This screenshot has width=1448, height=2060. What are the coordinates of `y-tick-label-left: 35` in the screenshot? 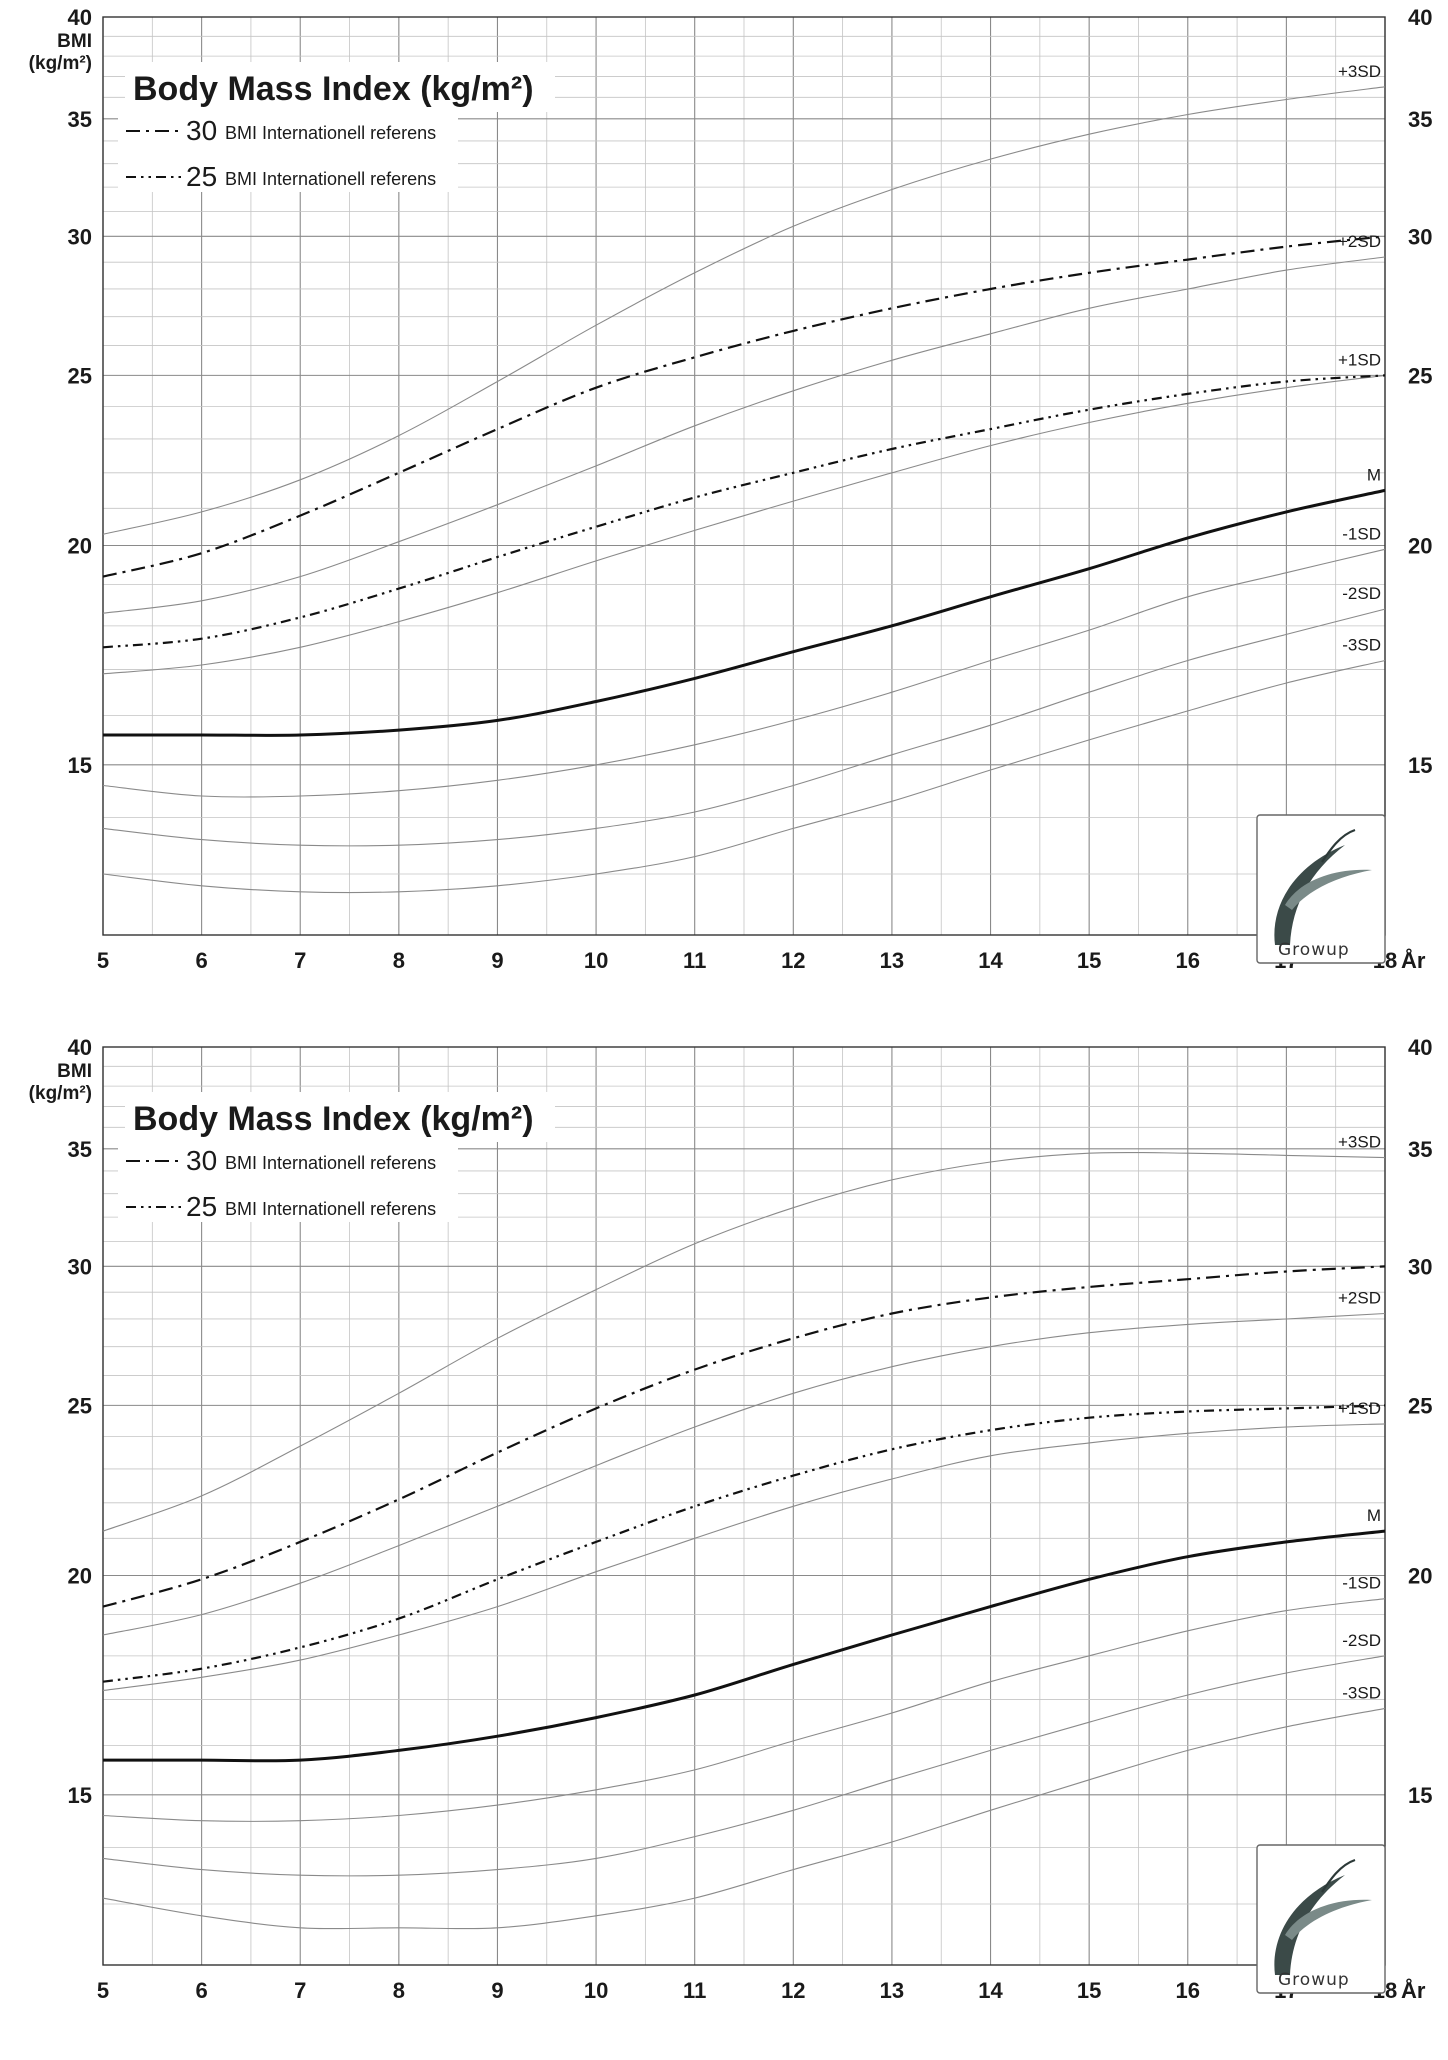 It's located at (80, 119).